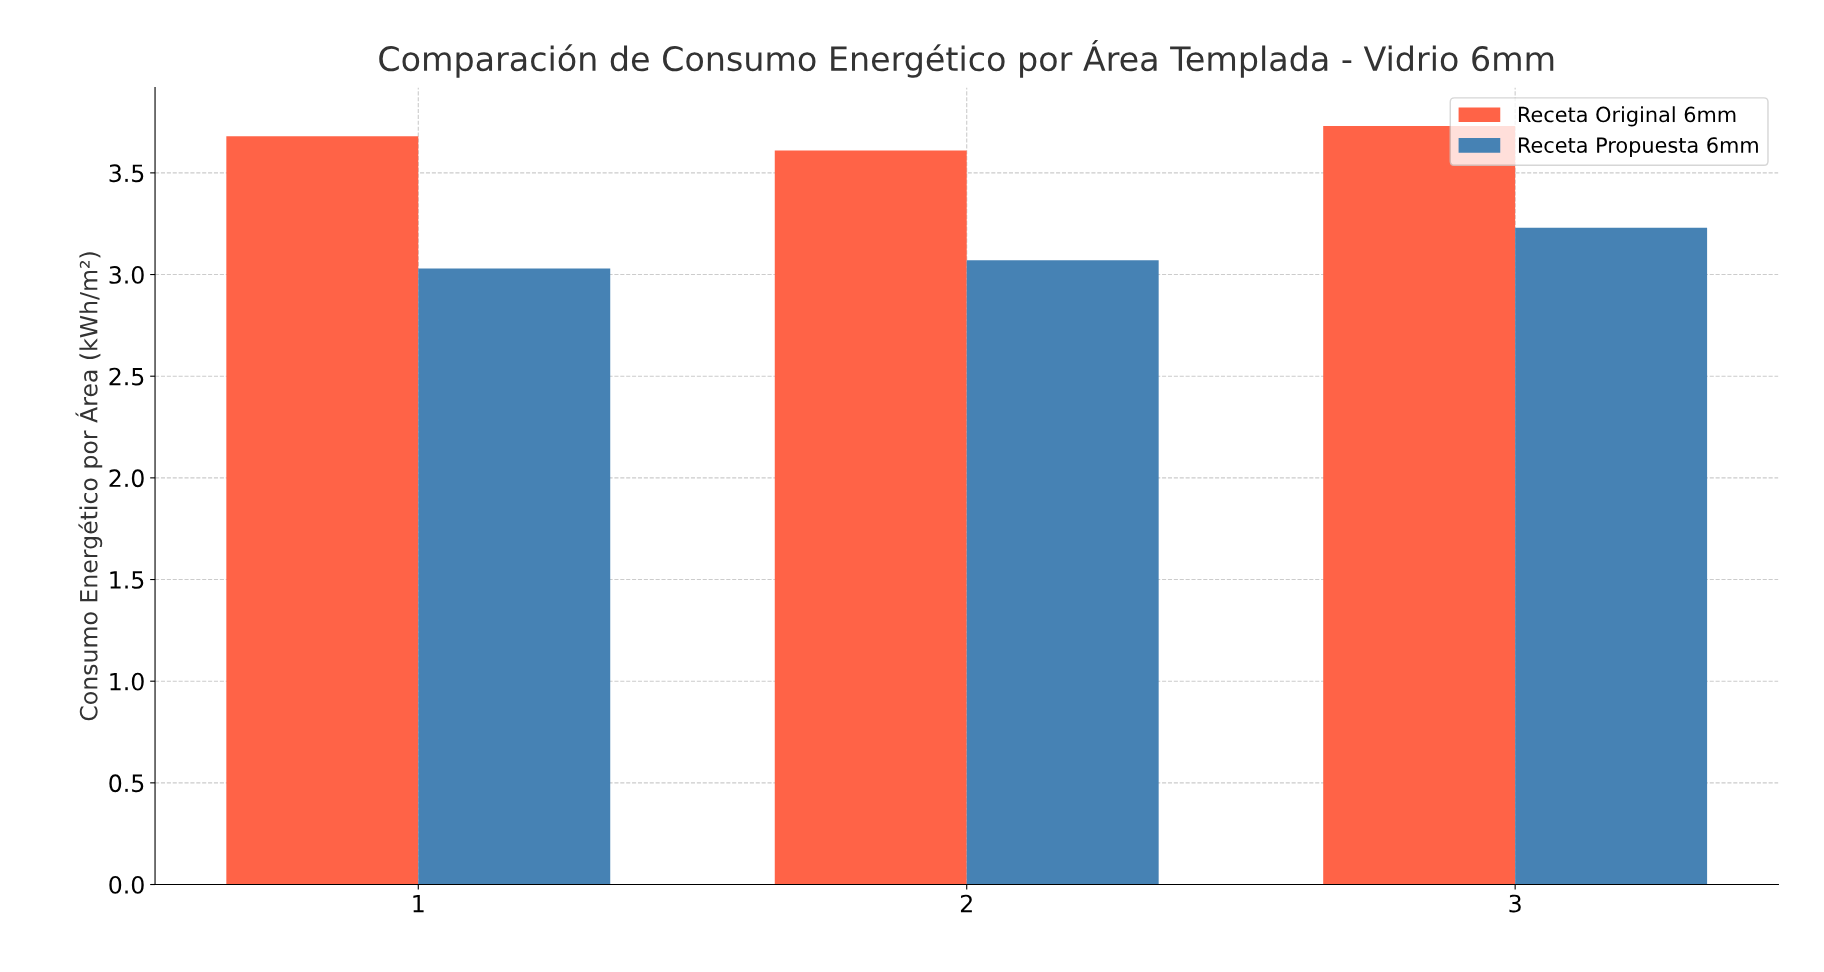 This screenshot has width=1824, height=972. Describe the element at coordinates (127, 681) in the screenshot. I see `y-tick-label: 1.0` at that location.